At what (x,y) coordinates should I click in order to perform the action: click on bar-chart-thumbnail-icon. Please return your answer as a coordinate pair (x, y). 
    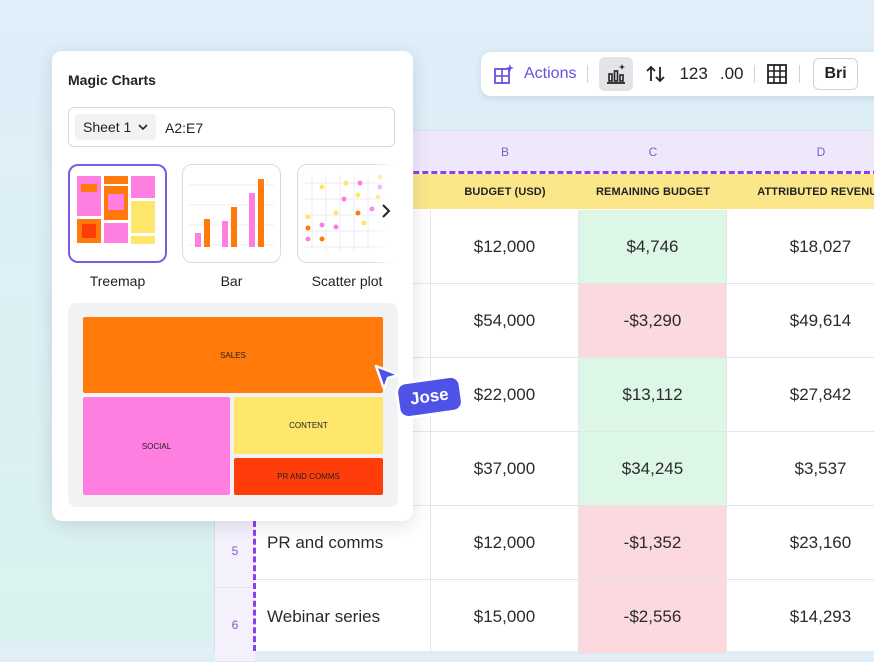
    Looking at the image, I should click on (231, 213).